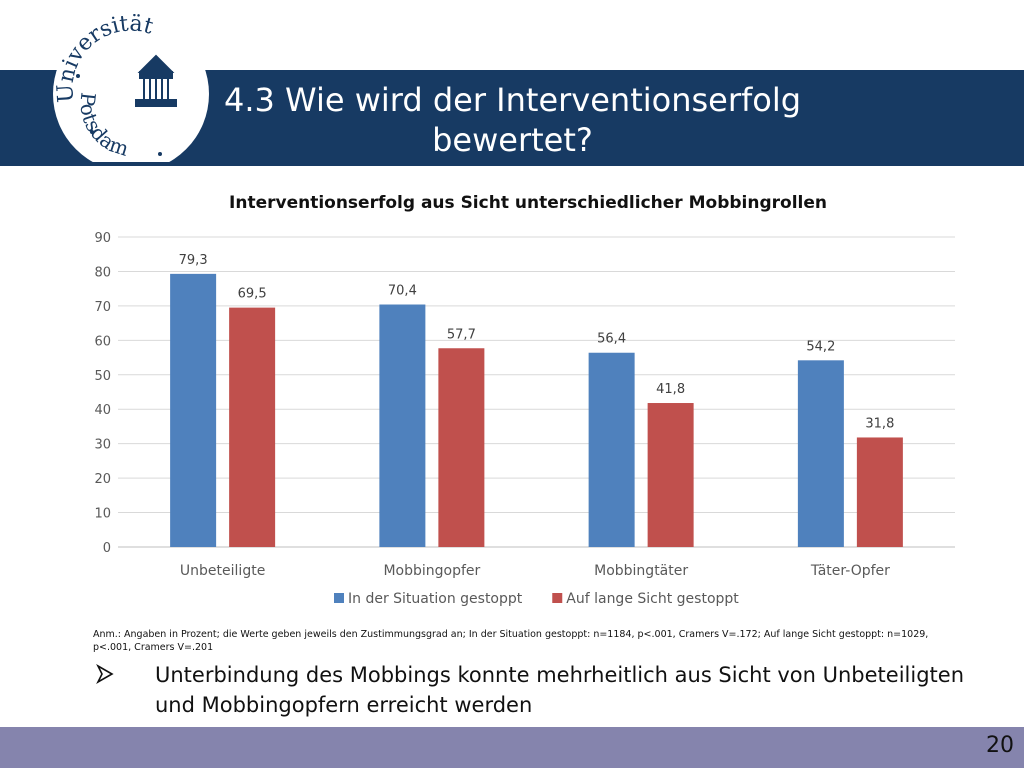 The width and height of the screenshot is (1024, 768). Describe the element at coordinates (107, 548) in the screenshot. I see `y-tick-label: 0` at that location.